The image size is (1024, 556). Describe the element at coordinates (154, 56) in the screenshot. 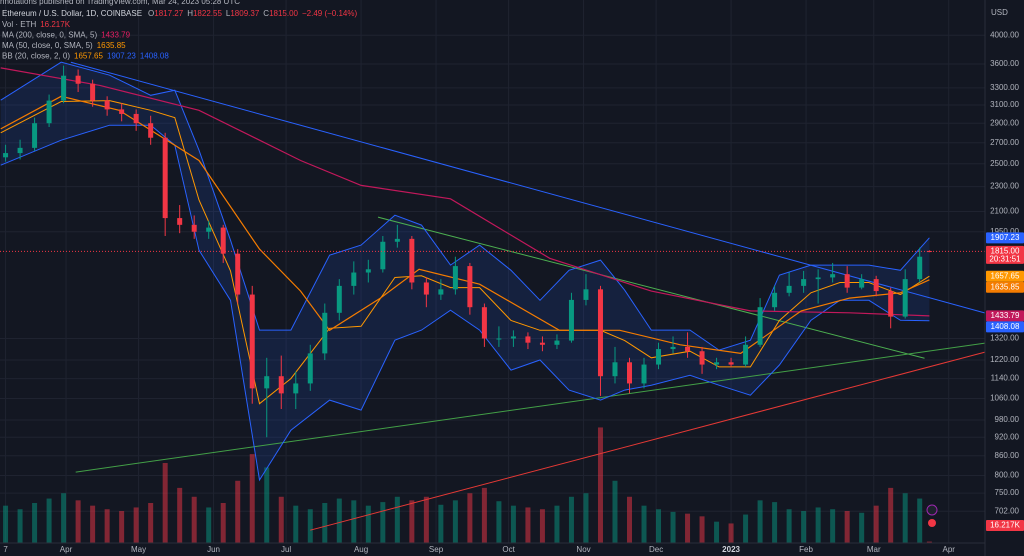

I see `indicator-value: 1408.08` at that location.